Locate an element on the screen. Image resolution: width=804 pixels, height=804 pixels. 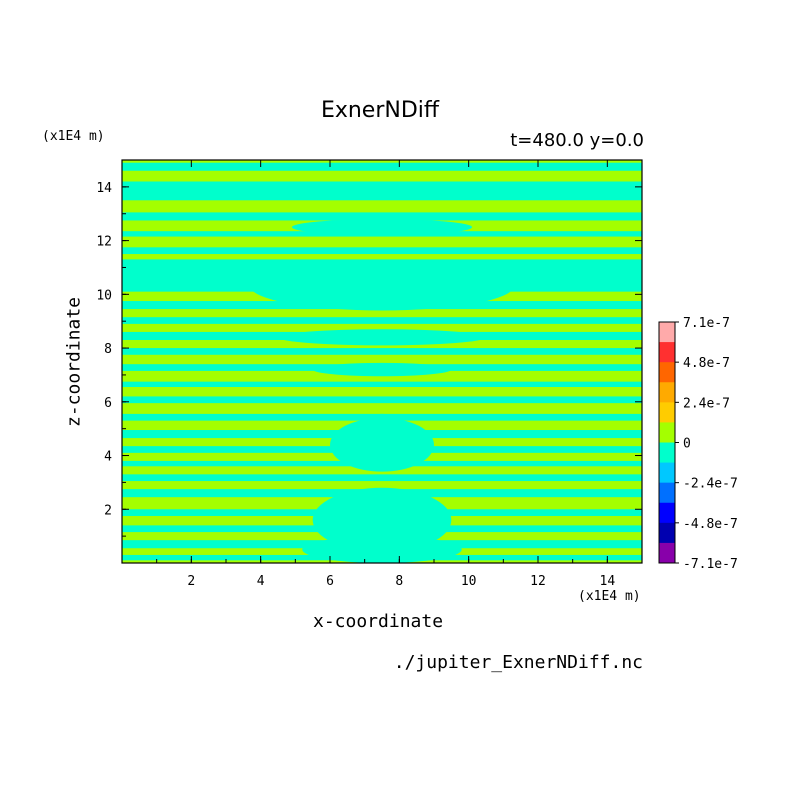
y-tick-label: 6 is located at coordinates (108, 403).